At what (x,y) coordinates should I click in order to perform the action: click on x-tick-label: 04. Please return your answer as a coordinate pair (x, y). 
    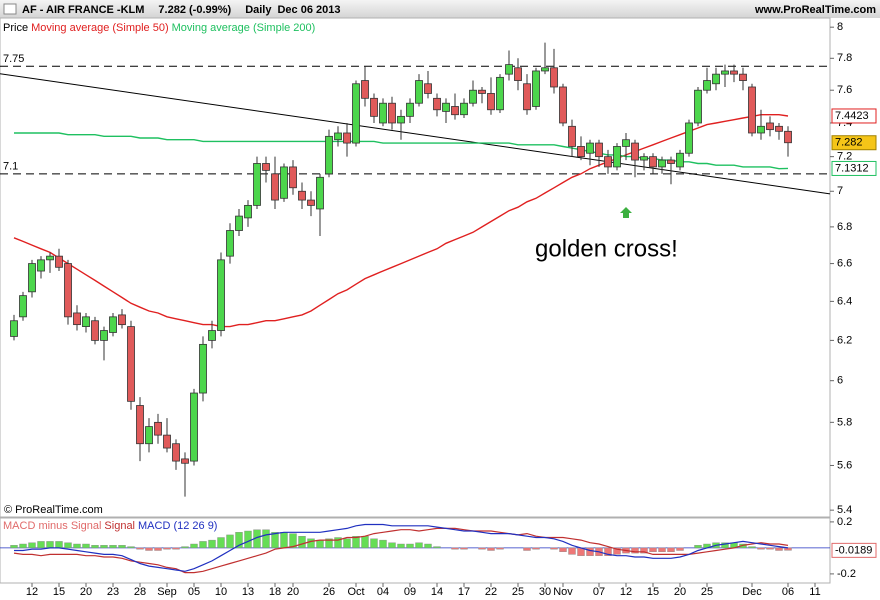
    Looking at the image, I should click on (383, 592).